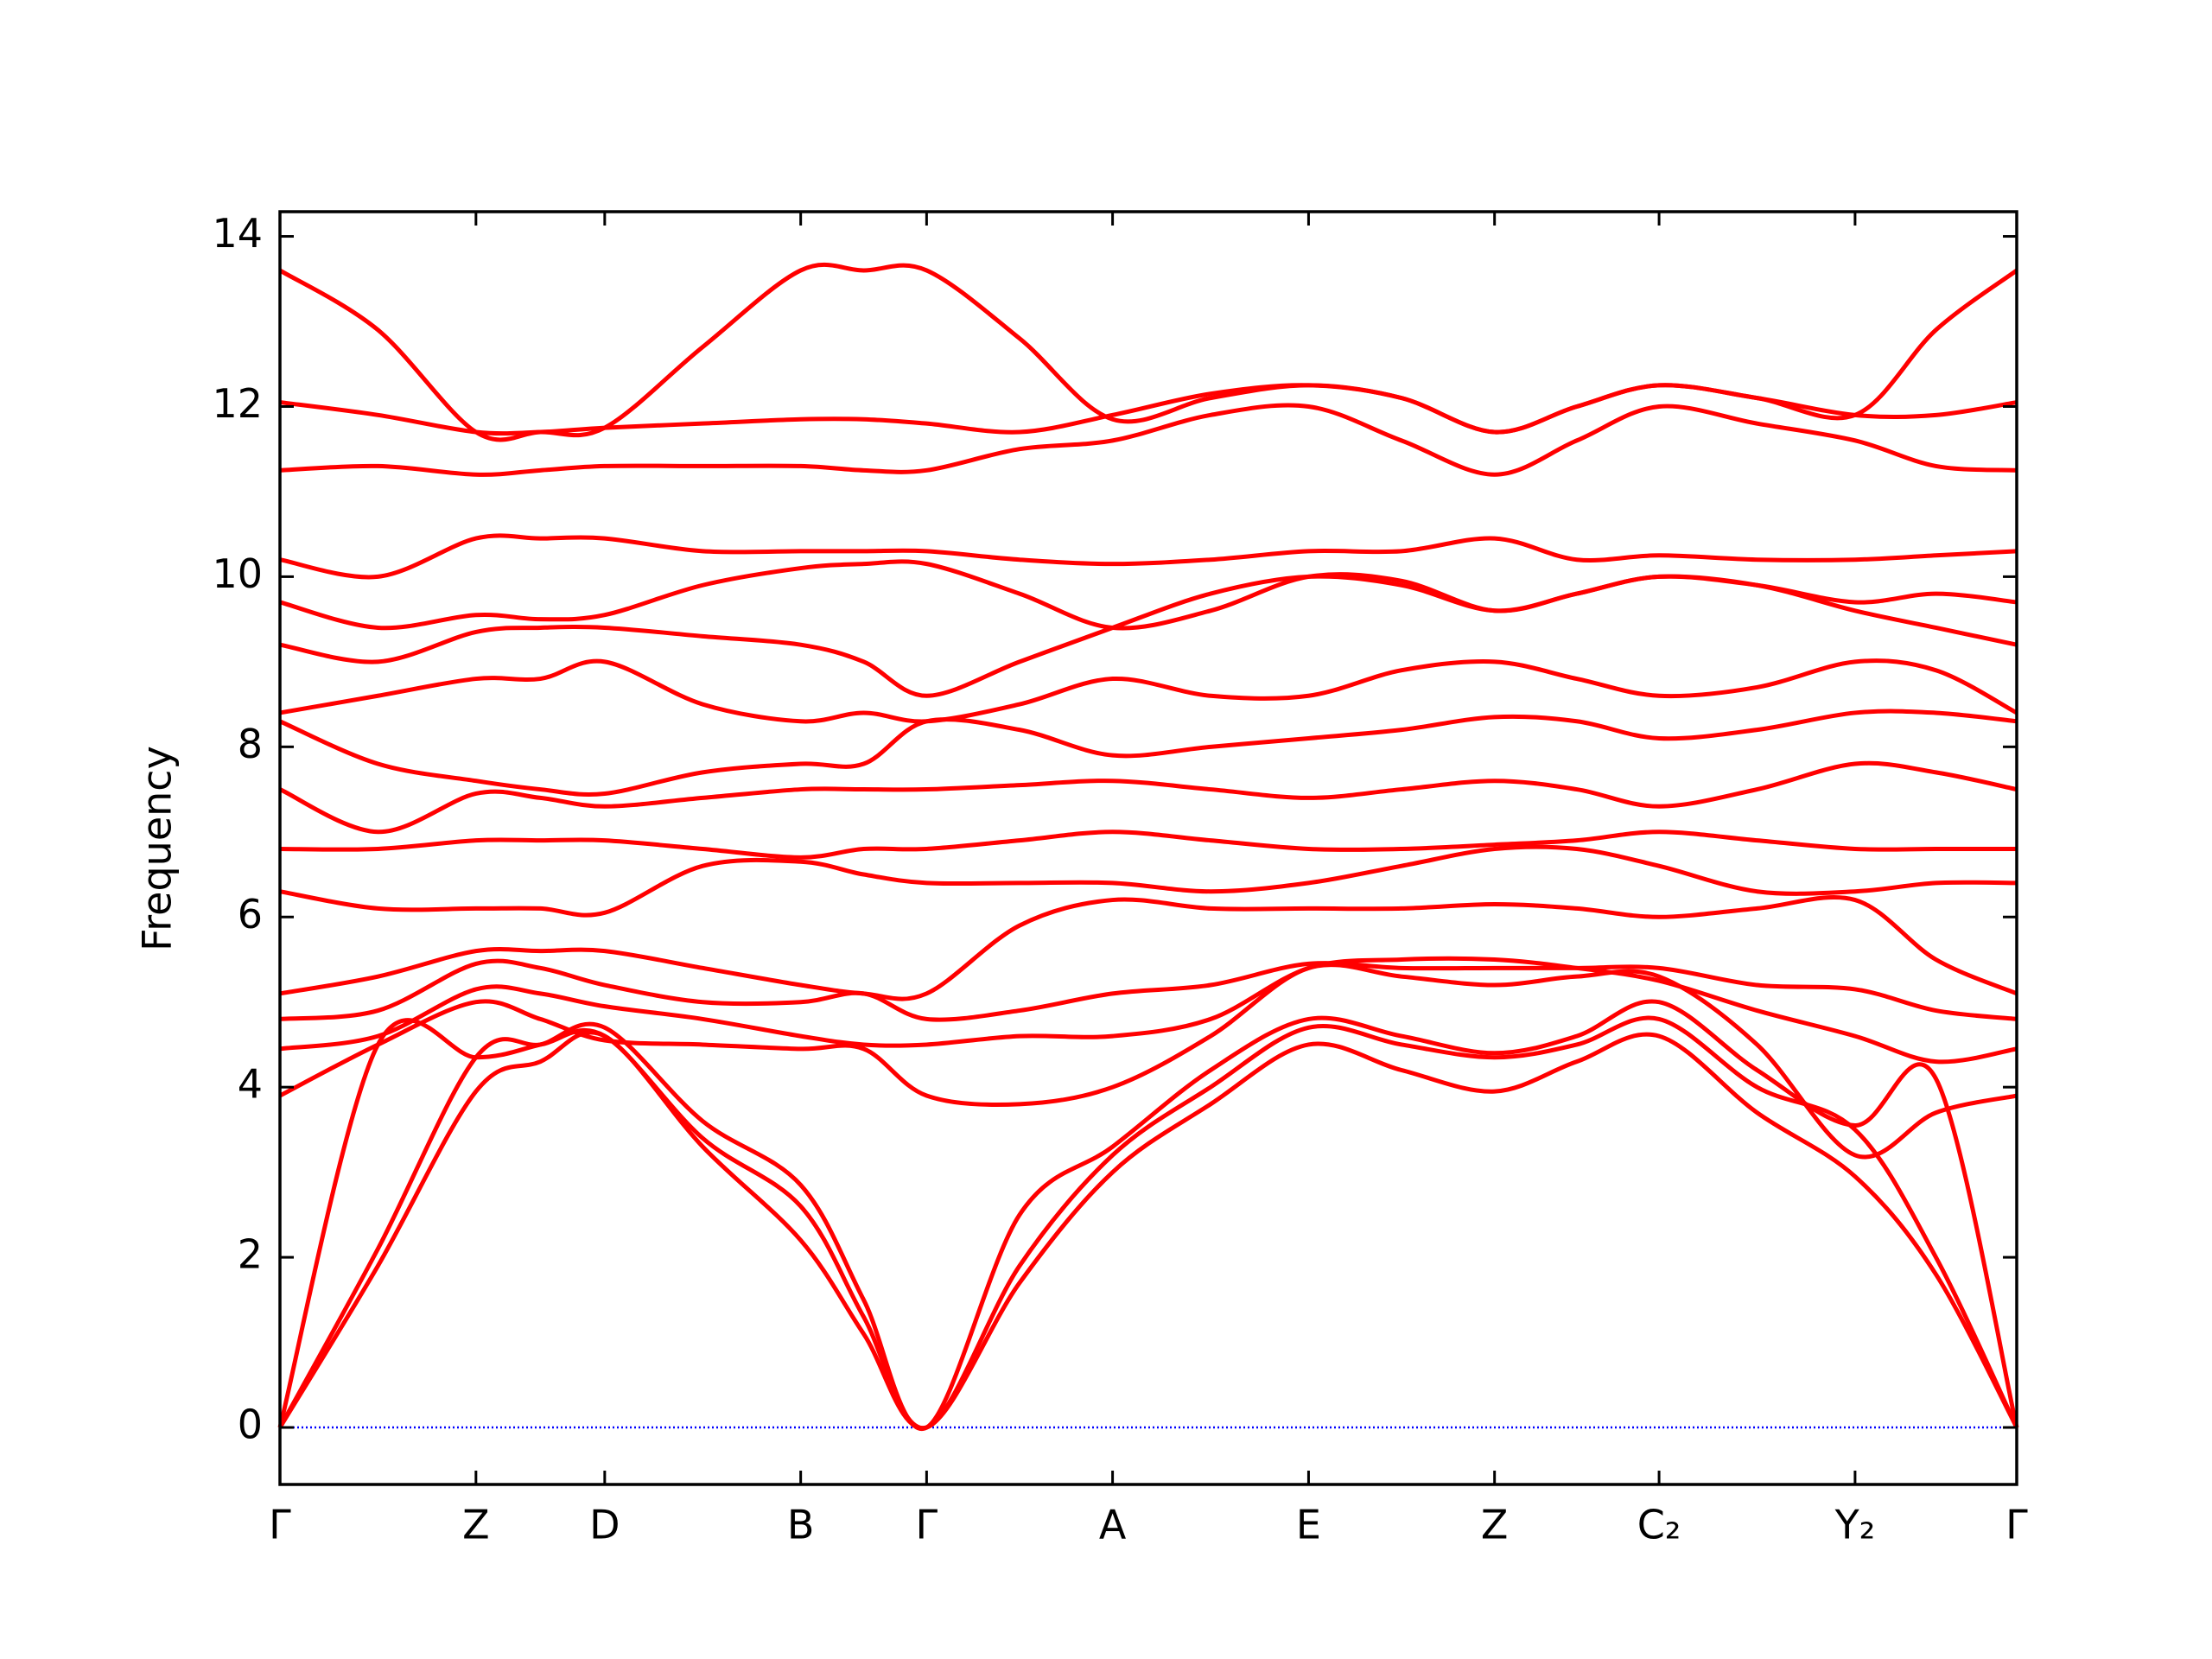 The height and width of the screenshot is (1659, 2212). I want to click on y-axis-label: Frequency, so click(157, 848).